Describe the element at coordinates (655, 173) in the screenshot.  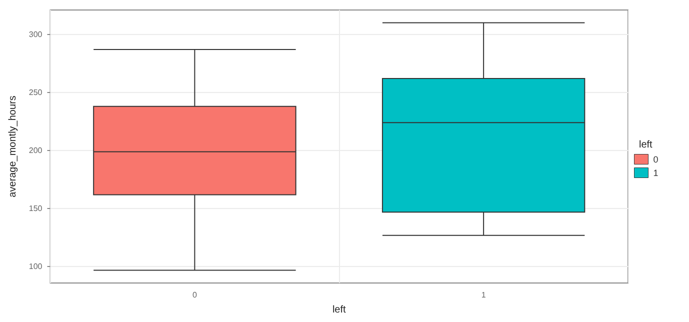
I see `legend-label: 1` at that location.